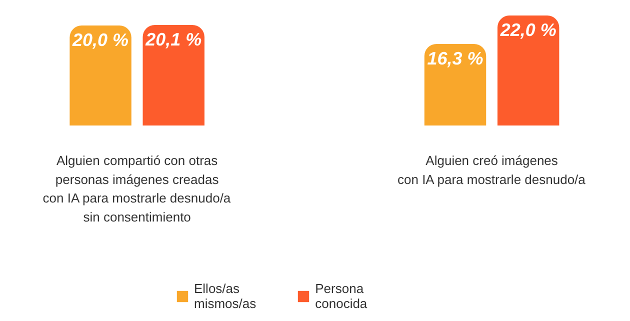  I want to click on x-tick-label: Alguien creó imágenes con IA para mostrarle desnudo/a, so click(491, 170).